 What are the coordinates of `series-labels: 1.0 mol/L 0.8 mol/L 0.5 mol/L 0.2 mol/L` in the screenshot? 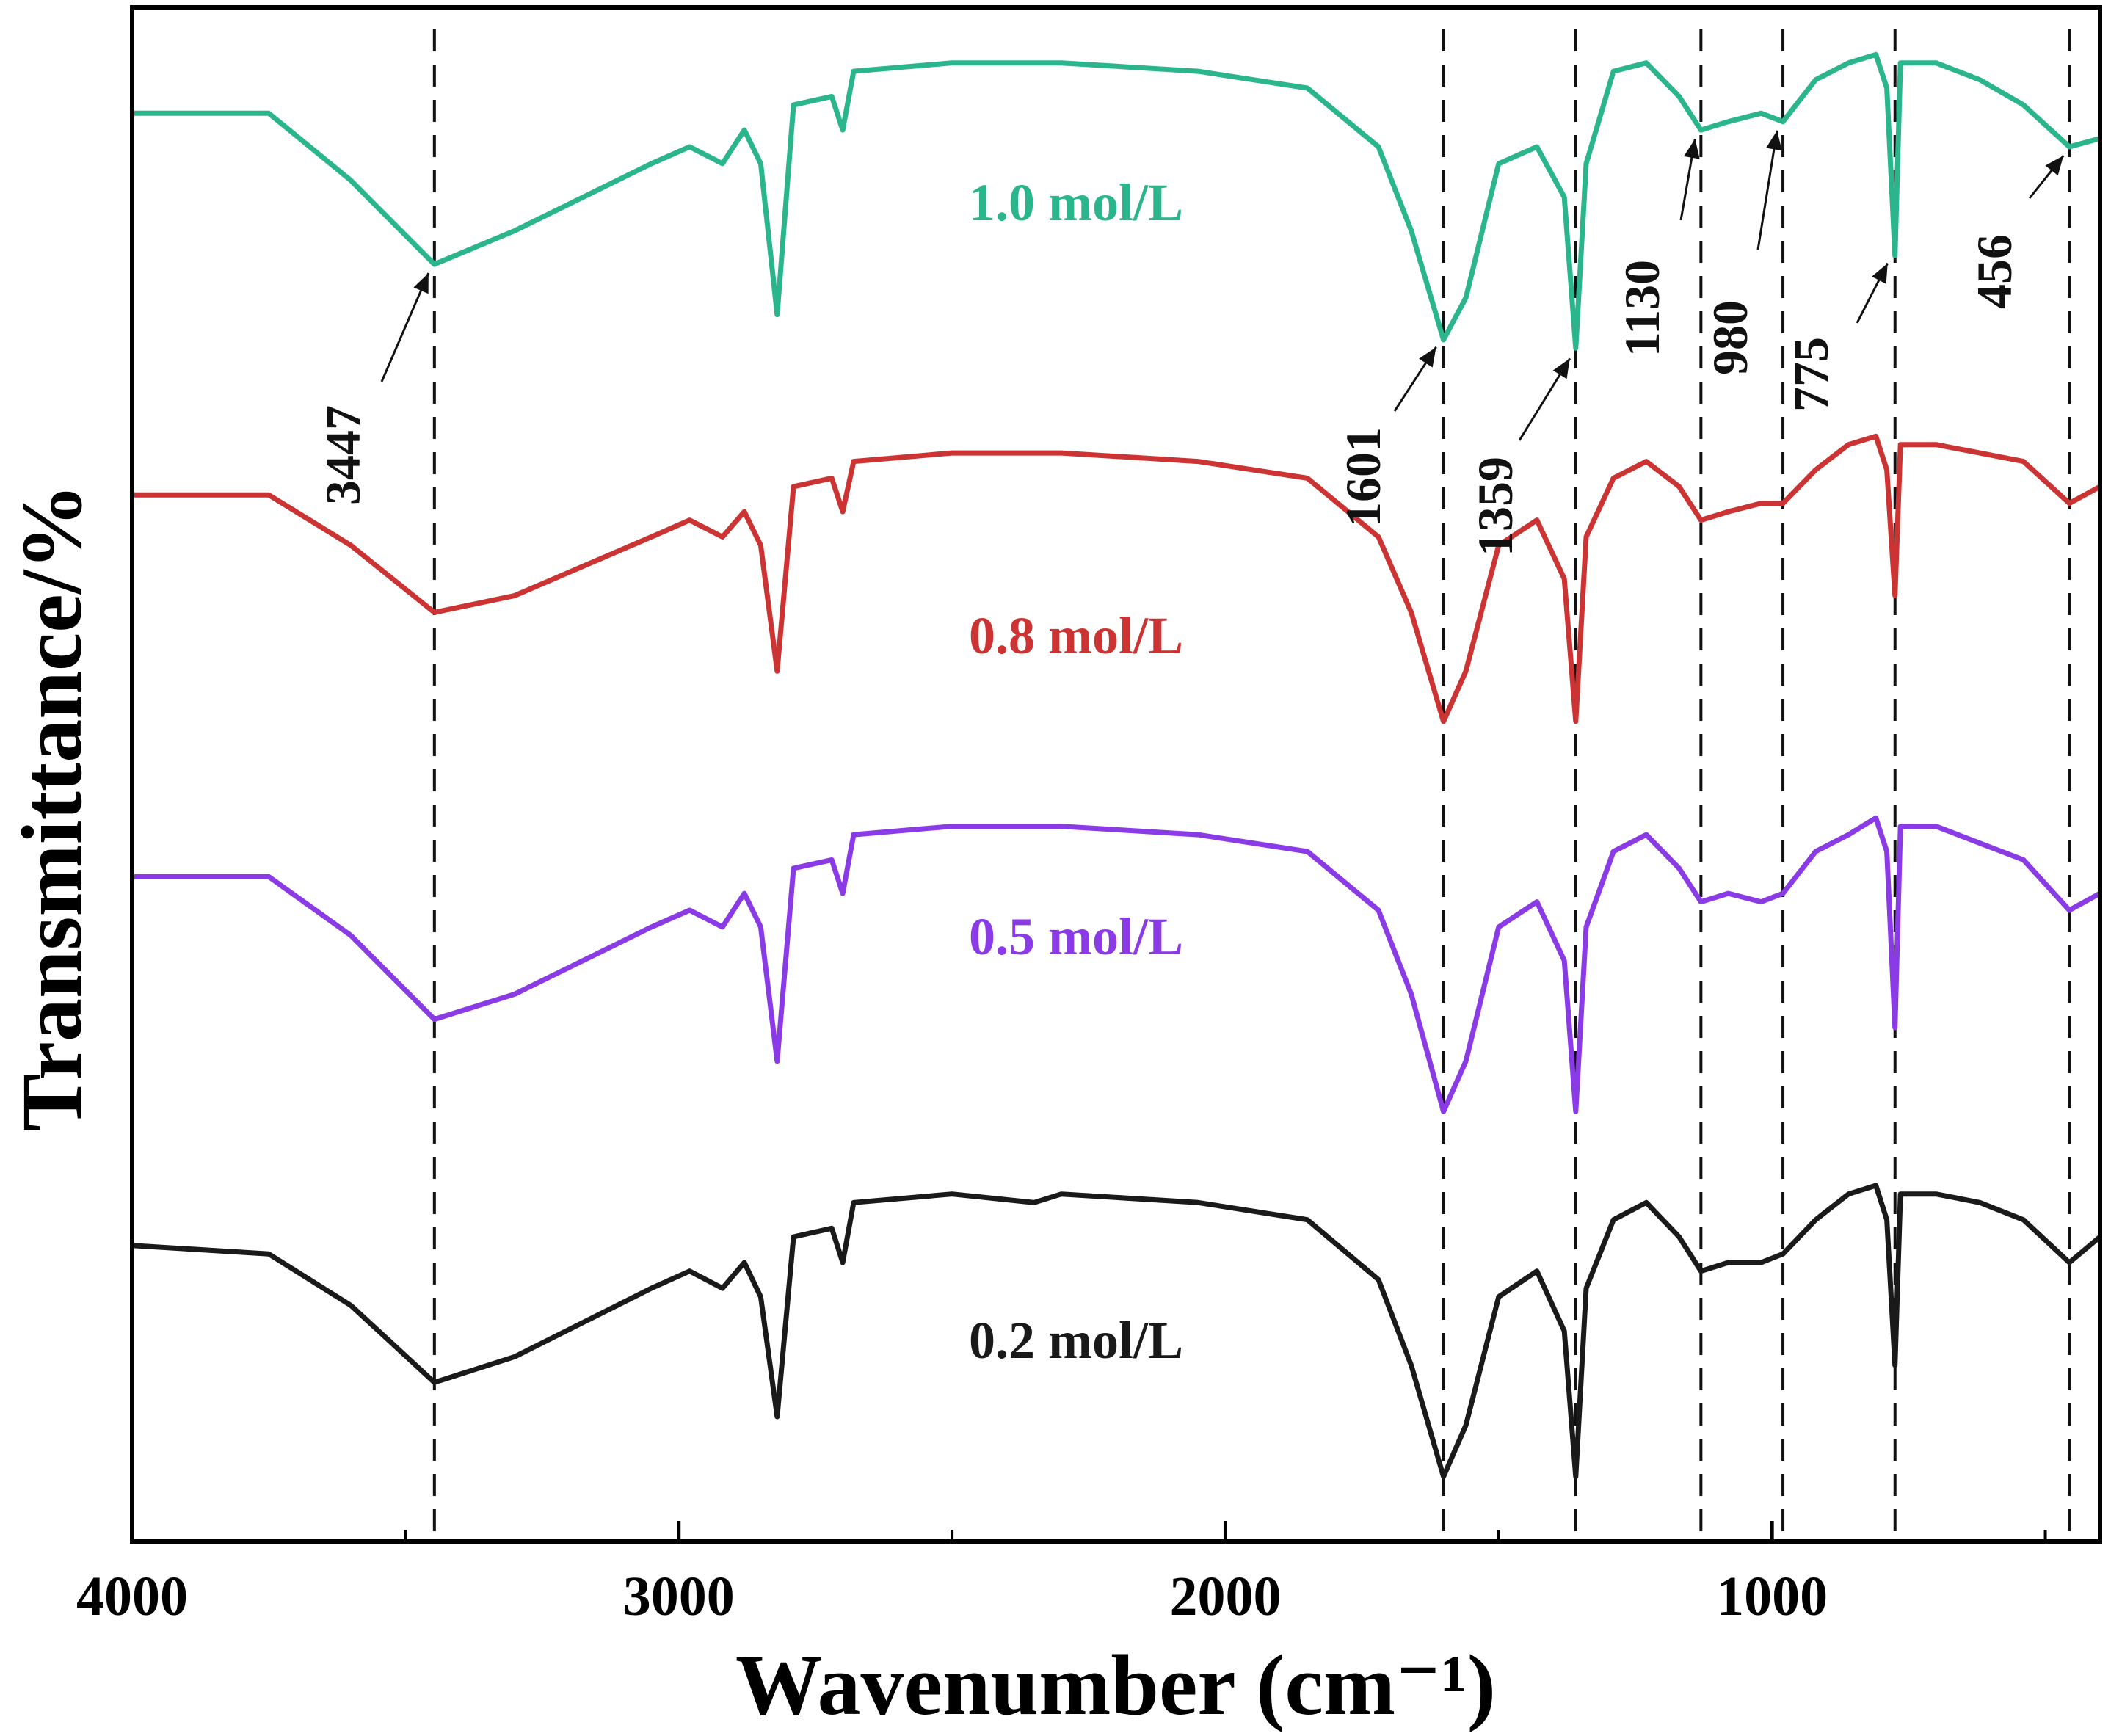 It's located at (1076, 771).